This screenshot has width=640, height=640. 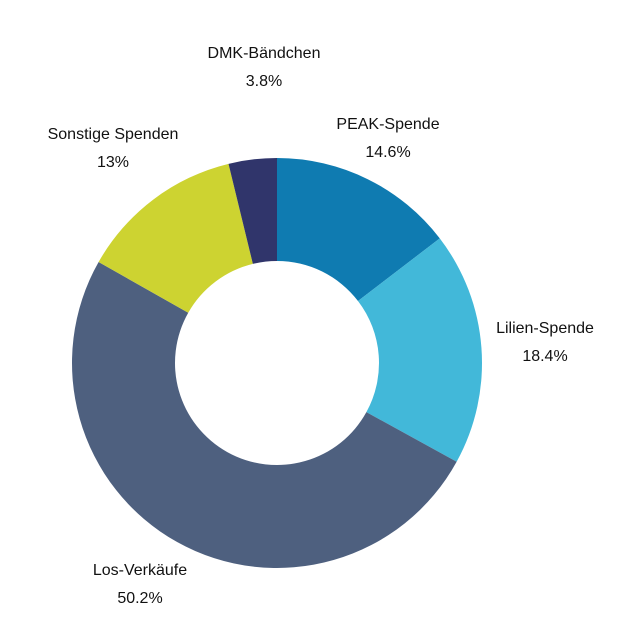 I want to click on slice-label-lilien-spende: Lilien-Spende, so click(x=545, y=328).